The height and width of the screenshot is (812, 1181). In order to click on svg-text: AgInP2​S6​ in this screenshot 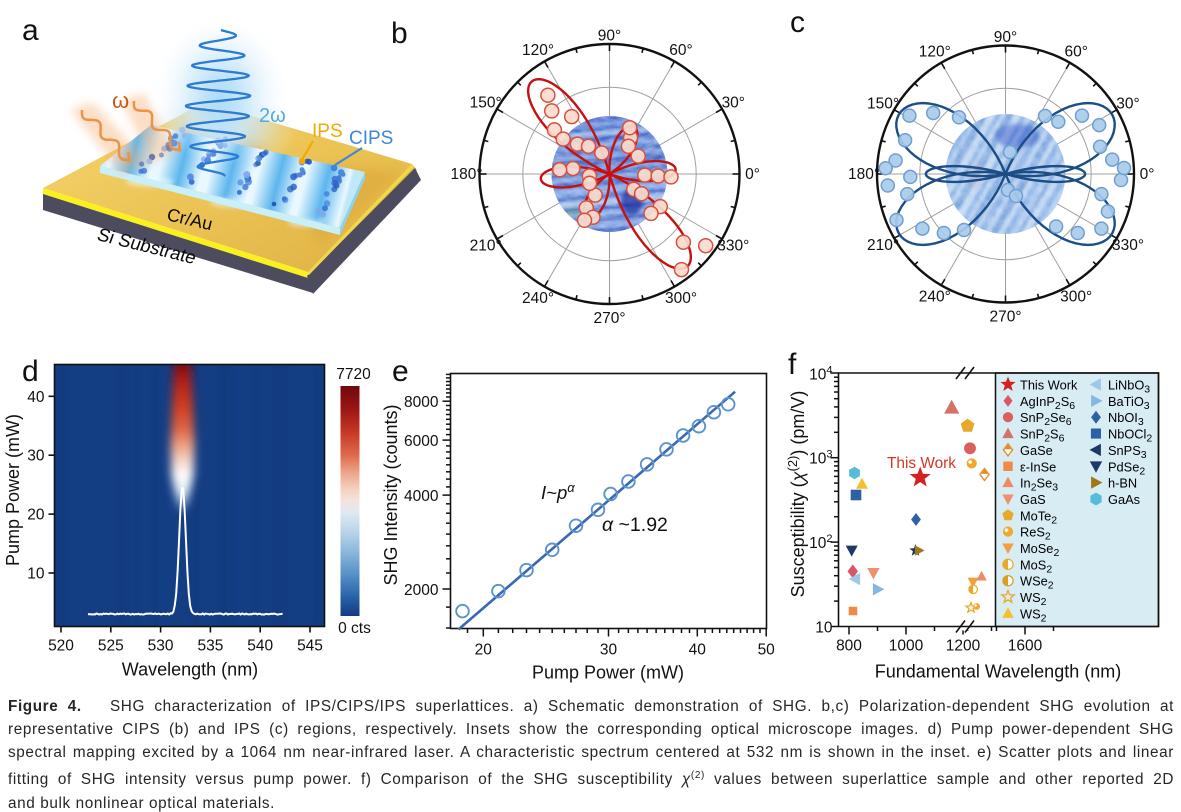, I will do `click(1047, 403)`.